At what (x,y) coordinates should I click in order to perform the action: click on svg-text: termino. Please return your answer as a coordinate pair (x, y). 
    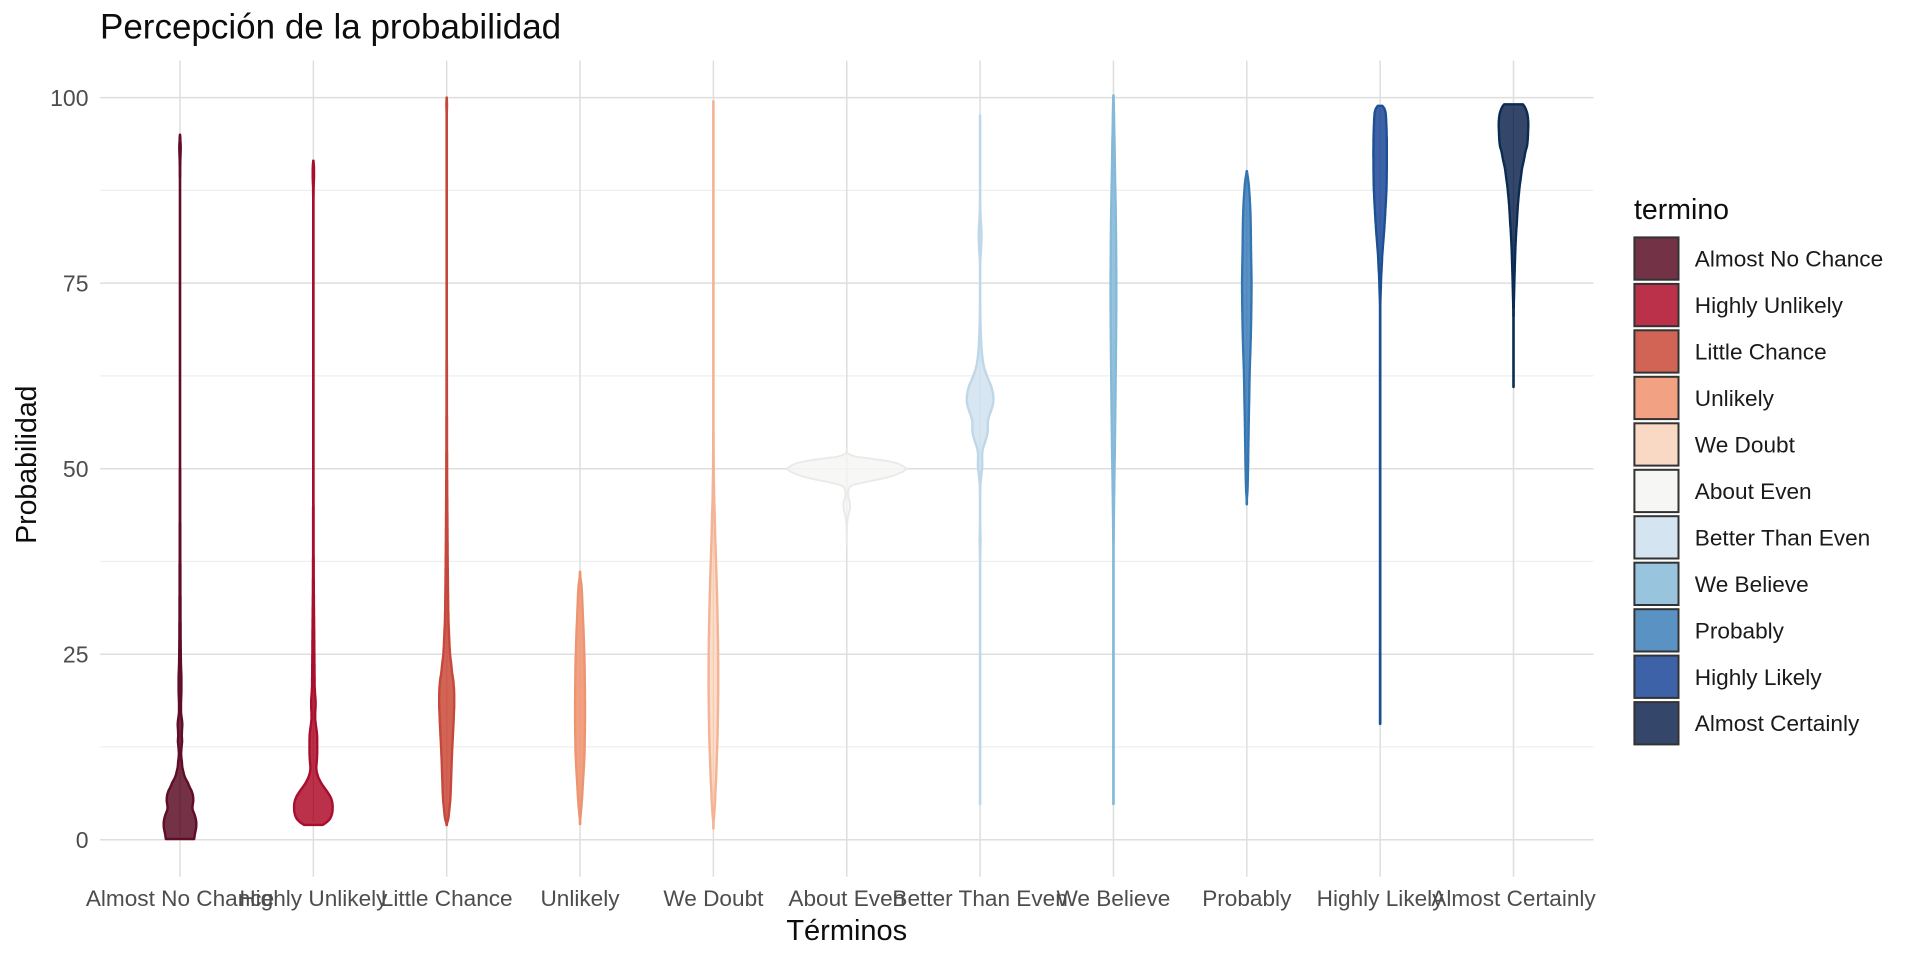
    Looking at the image, I should click on (1681, 210).